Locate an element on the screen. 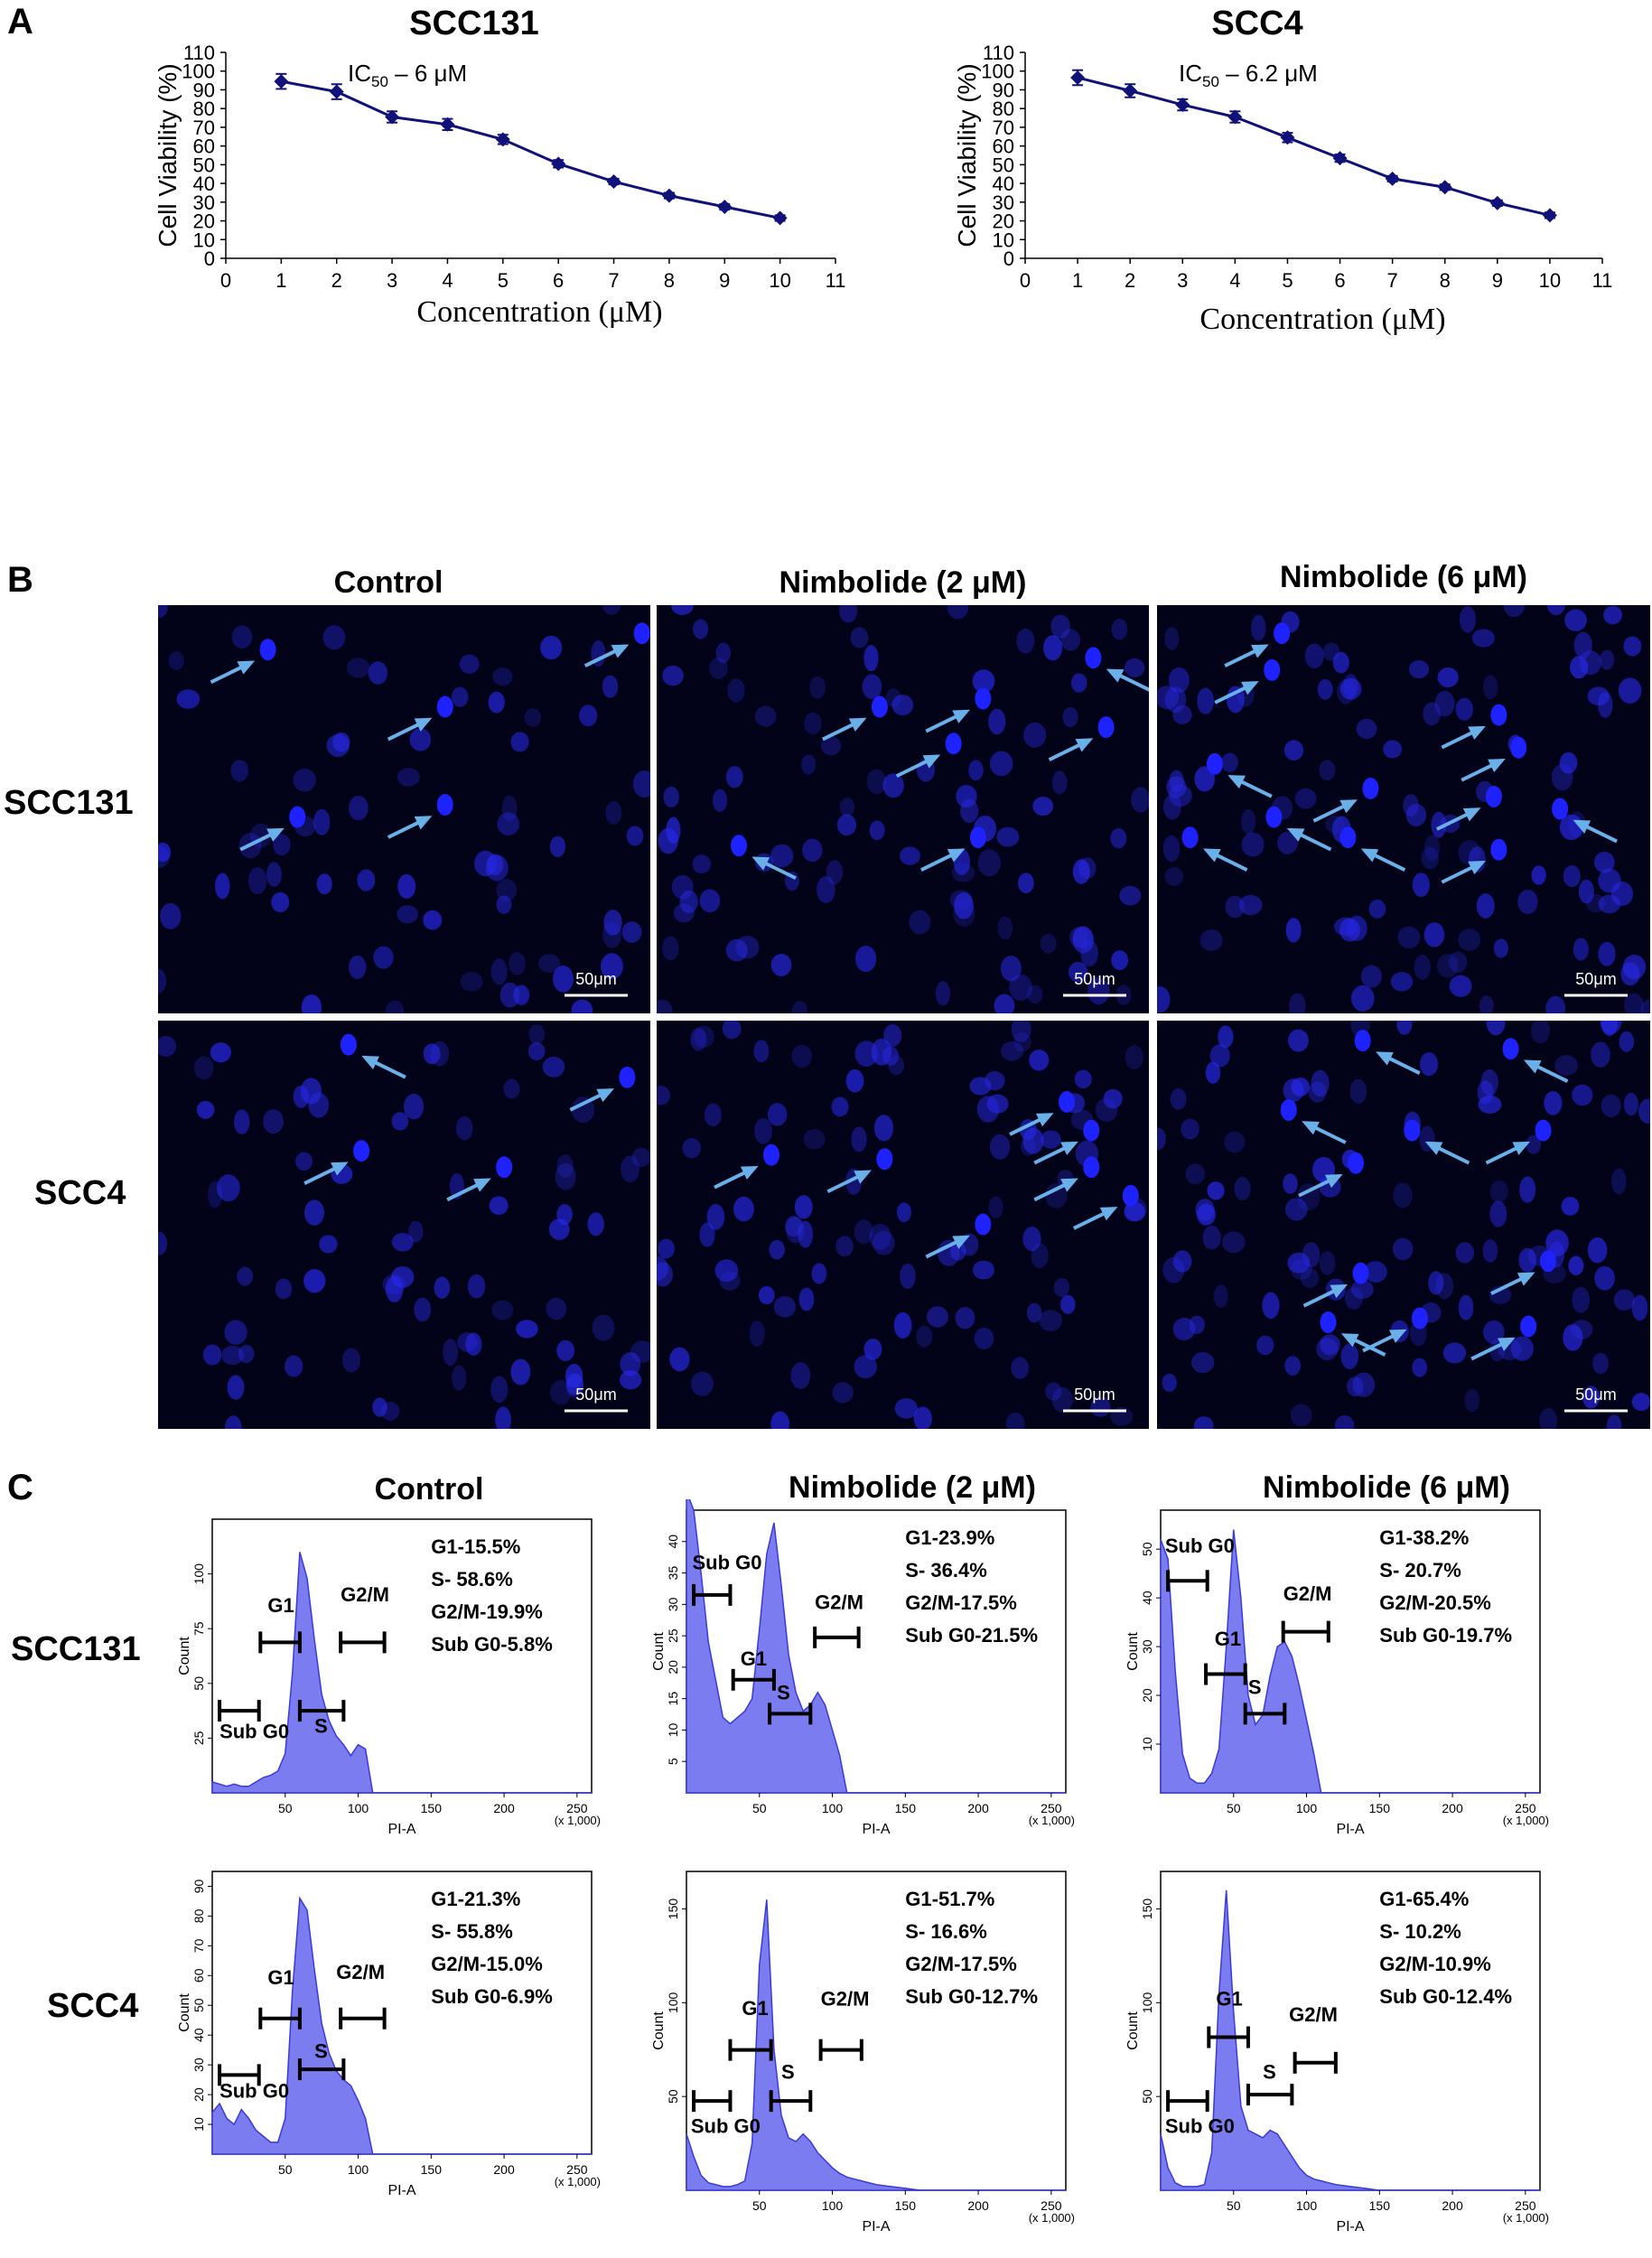 This screenshot has width=1652, height=2258. y-tick-label: 25 is located at coordinates (673, 1635).